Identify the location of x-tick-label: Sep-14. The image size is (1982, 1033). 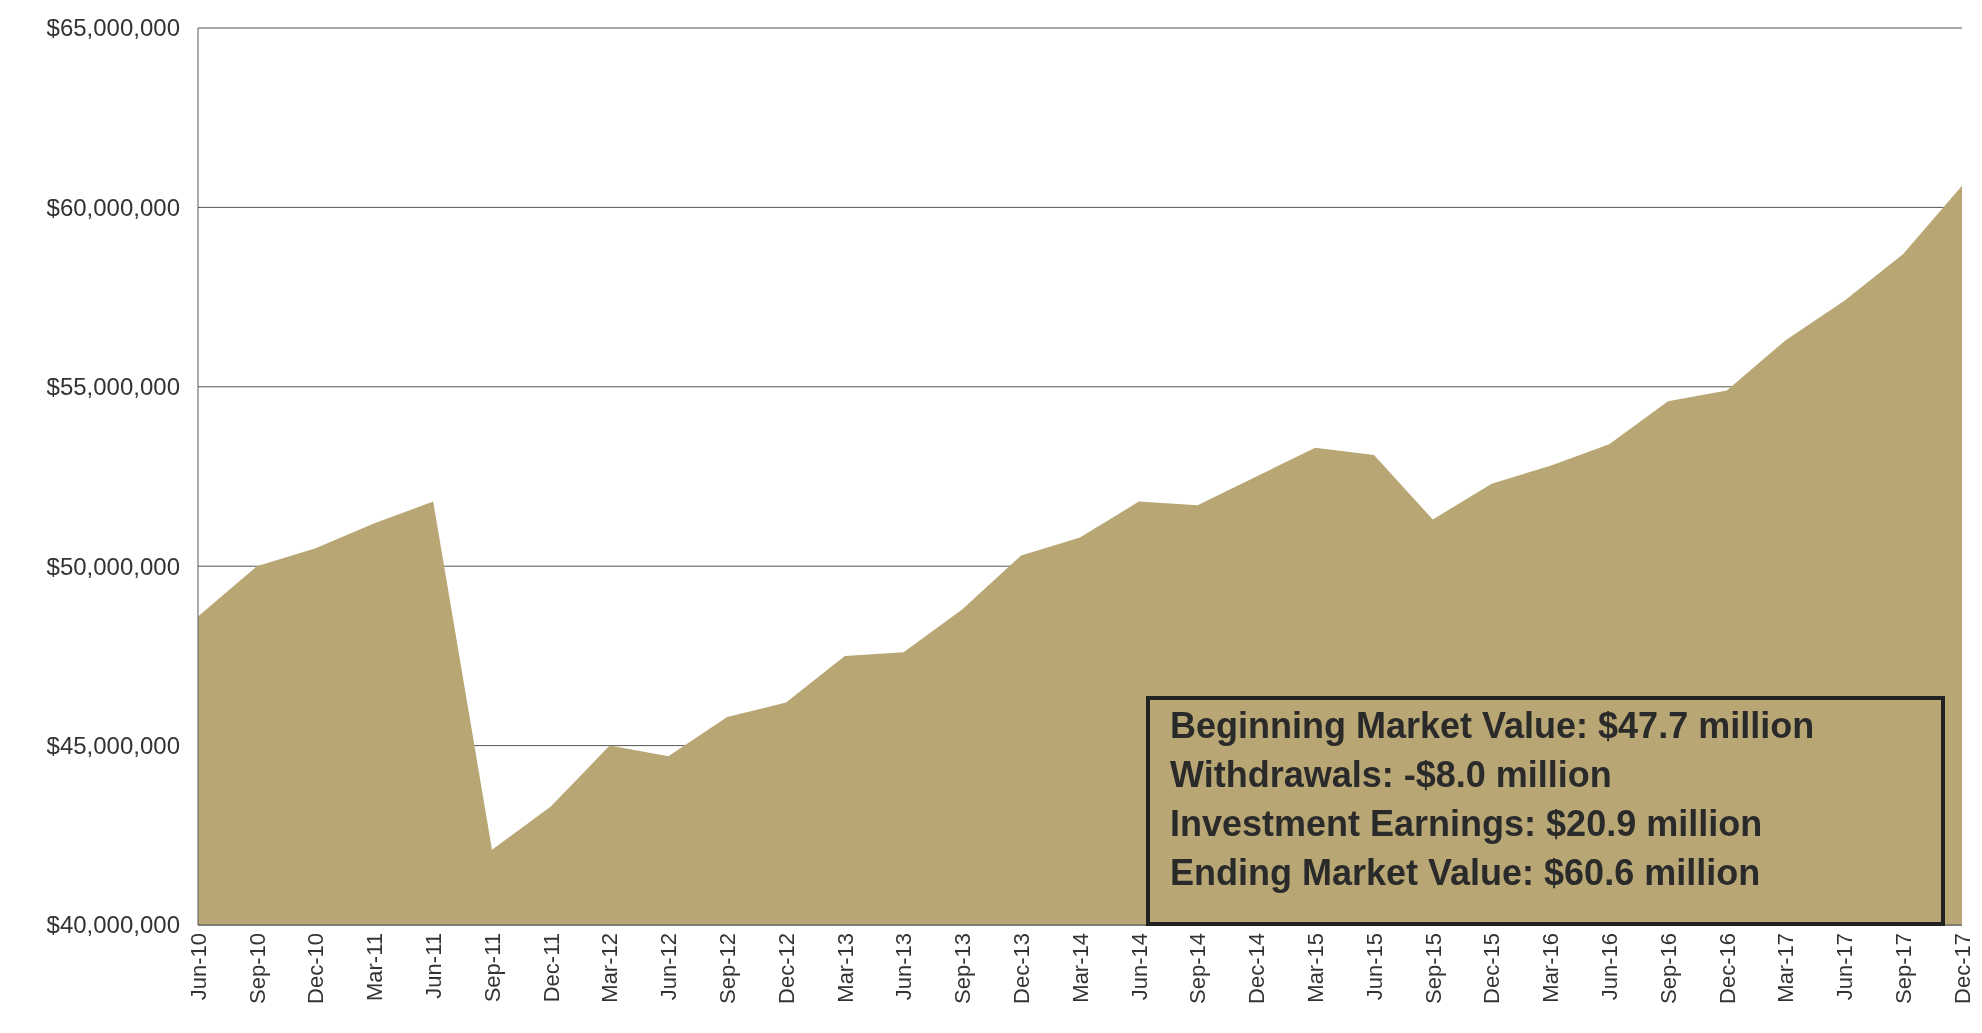
(1198, 968).